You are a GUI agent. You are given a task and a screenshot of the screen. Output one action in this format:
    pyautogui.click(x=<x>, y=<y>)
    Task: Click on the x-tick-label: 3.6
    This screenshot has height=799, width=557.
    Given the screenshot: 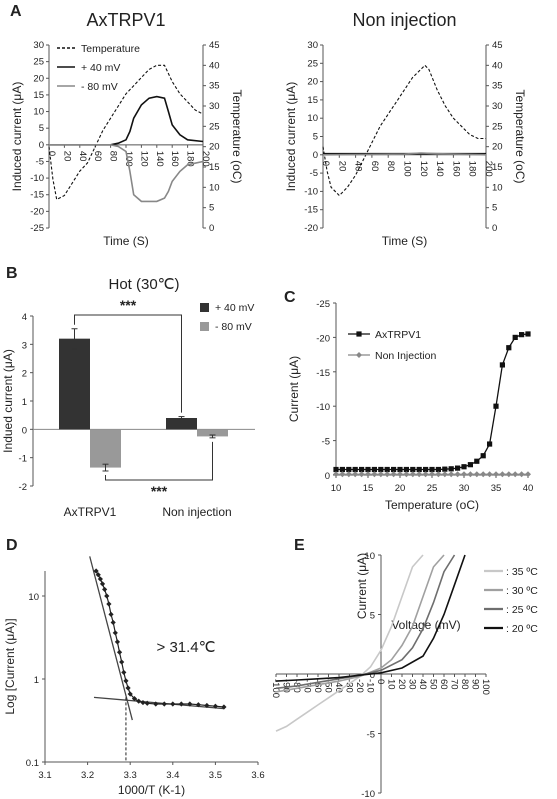 What is the action you would take?
    pyautogui.click(x=257, y=775)
    